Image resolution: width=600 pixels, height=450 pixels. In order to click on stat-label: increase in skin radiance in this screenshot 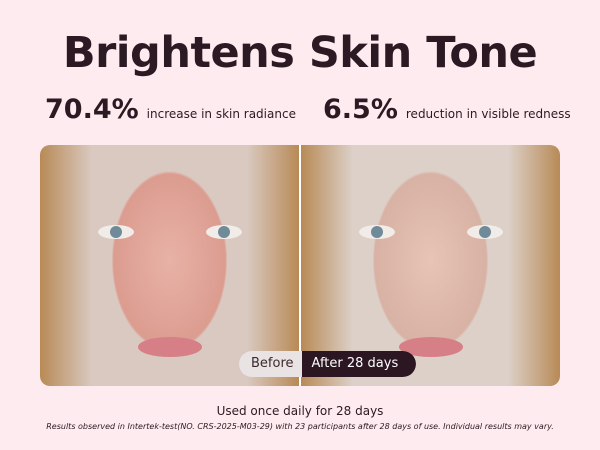, I will do `click(221, 114)`.